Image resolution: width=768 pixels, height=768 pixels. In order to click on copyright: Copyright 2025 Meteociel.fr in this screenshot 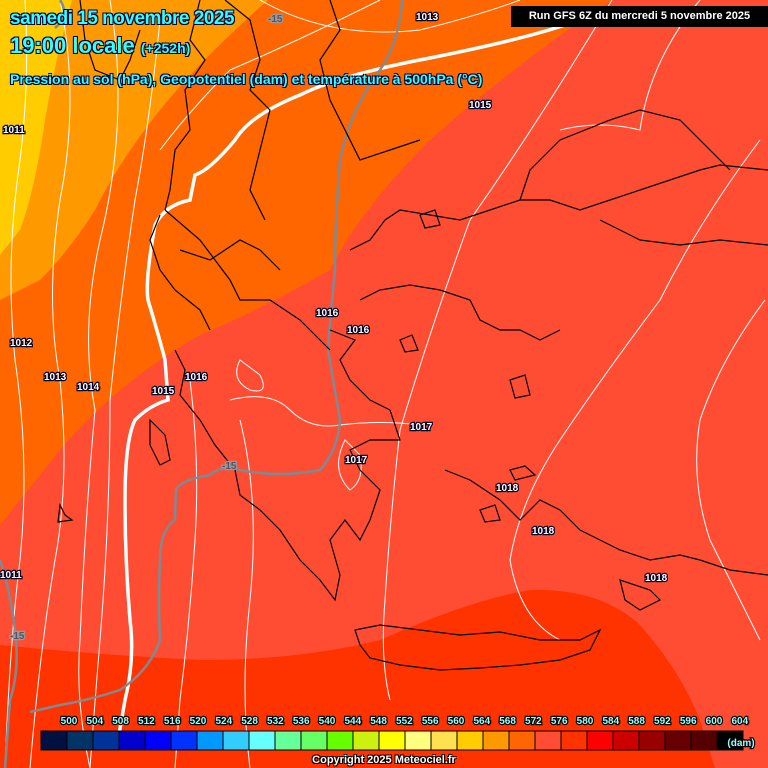, I will do `click(384, 760)`.